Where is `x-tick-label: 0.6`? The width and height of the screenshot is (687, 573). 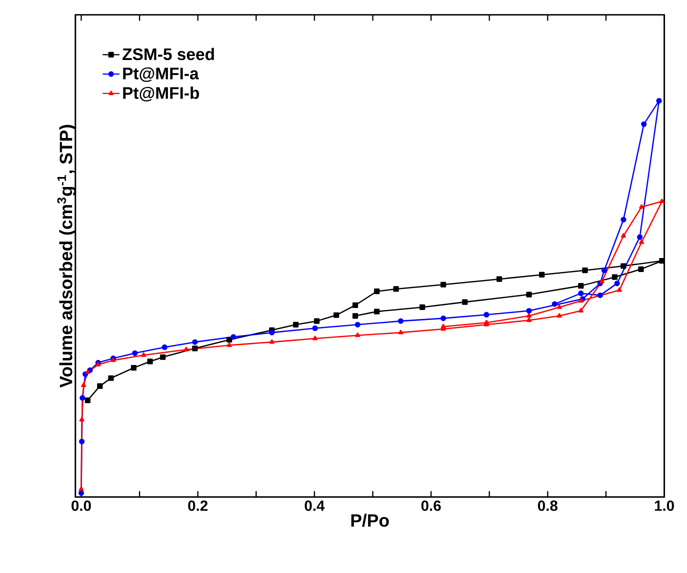
x-tick-label: 0.6 is located at coordinates (431, 505).